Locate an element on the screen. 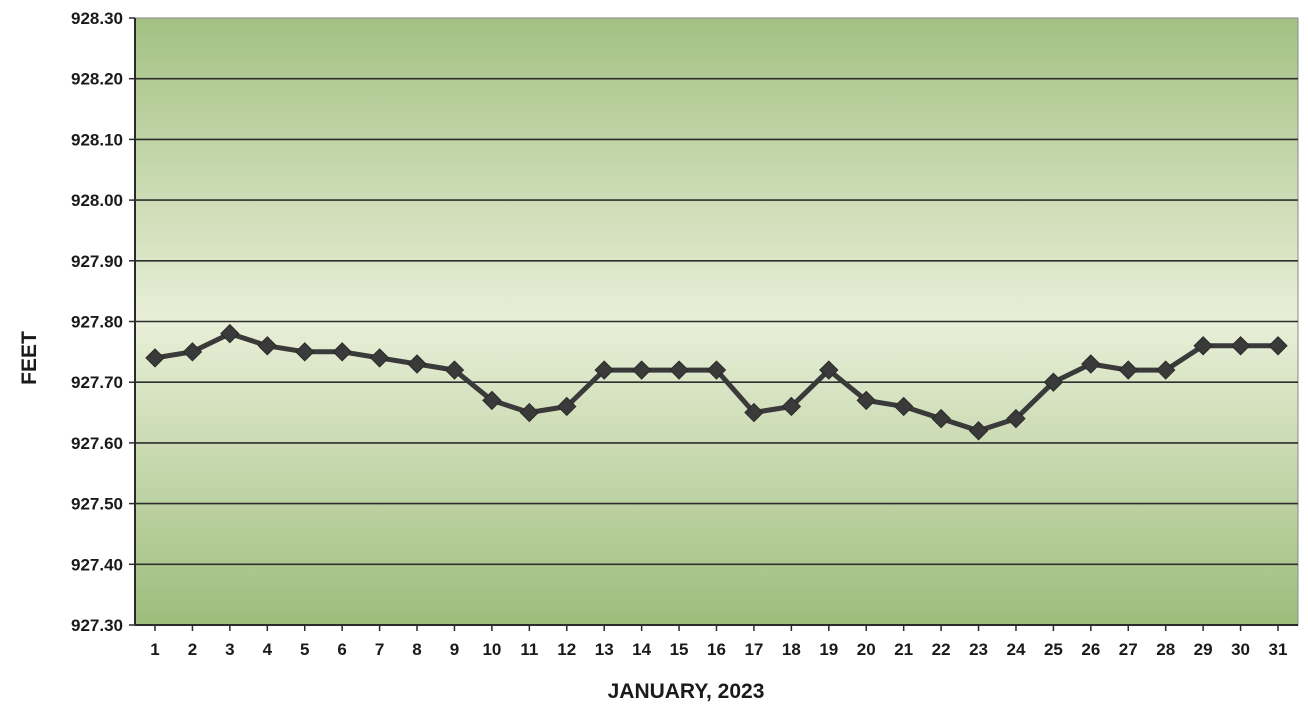 This screenshot has height=715, width=1308. y-tick-label: 927.70 is located at coordinates (97, 382).